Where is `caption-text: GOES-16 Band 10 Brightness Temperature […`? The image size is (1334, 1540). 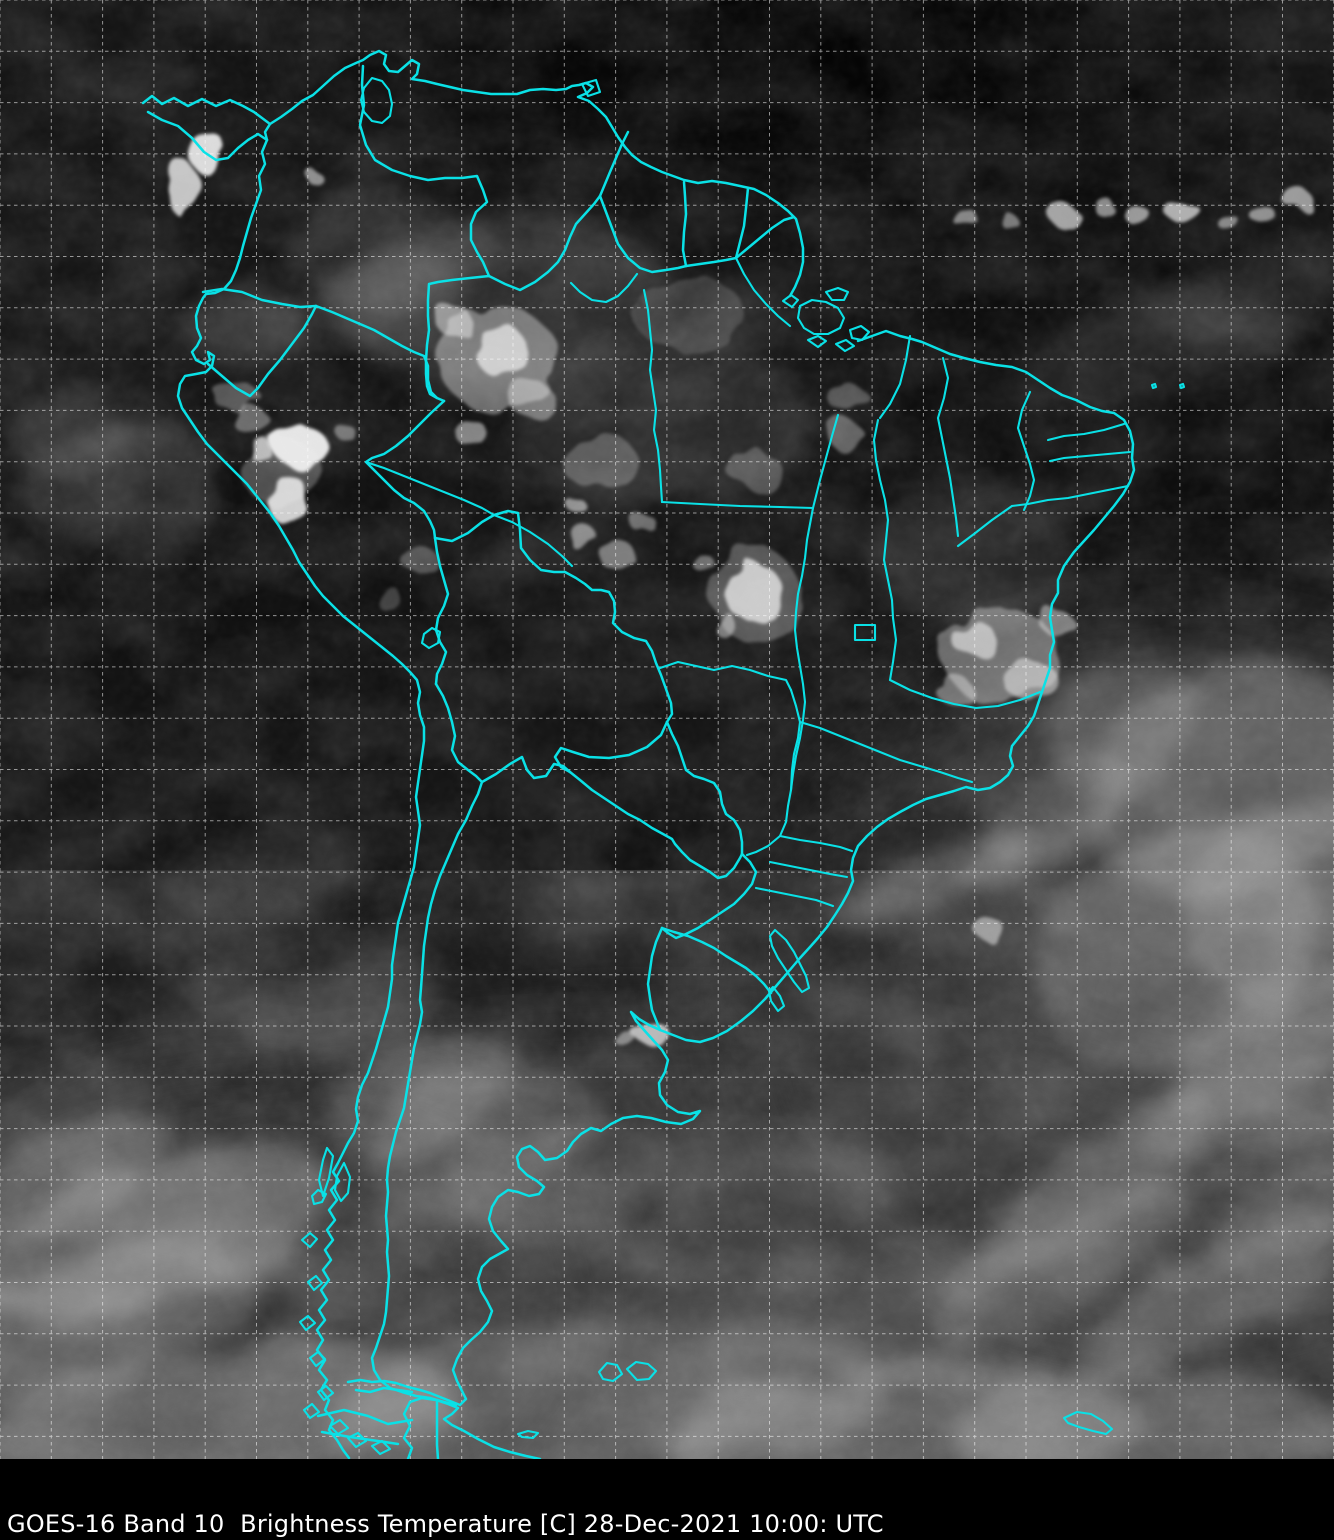
caption-text: GOES-16 Band 10 Brightness Temperature [… is located at coordinates (445, 1524).